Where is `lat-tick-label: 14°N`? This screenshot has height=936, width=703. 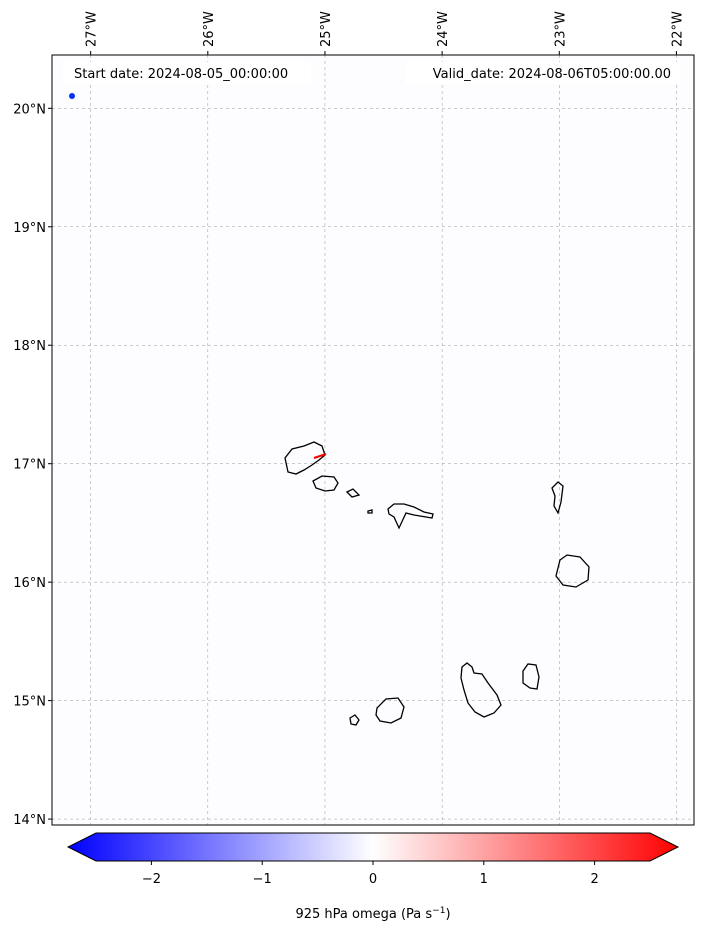
lat-tick-label: 14°N is located at coordinates (29, 820).